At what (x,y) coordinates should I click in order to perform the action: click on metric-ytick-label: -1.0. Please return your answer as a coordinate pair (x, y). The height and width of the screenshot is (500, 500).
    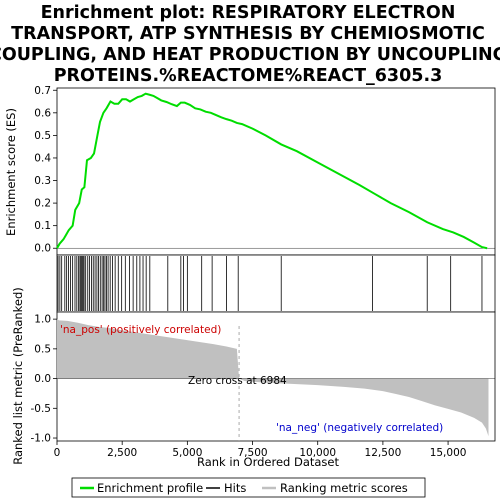
    Looking at the image, I should click on (41, 439).